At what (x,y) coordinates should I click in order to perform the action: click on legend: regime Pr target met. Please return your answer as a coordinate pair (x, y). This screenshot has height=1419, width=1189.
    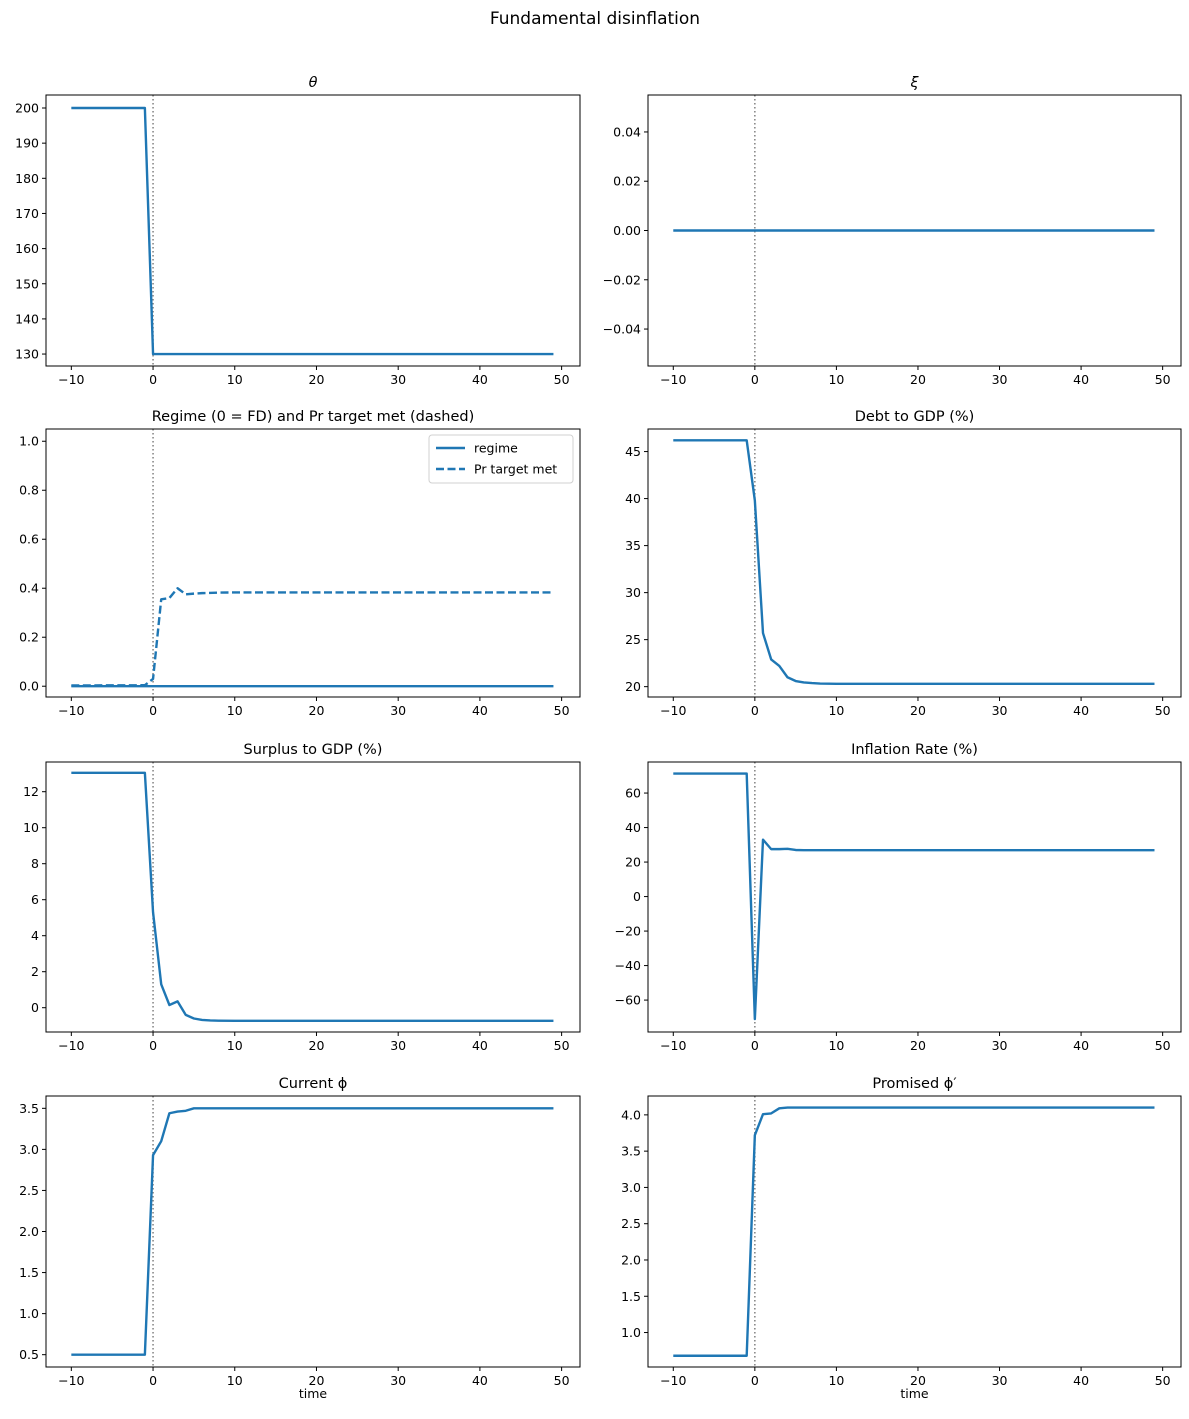
    Looking at the image, I should click on (501, 459).